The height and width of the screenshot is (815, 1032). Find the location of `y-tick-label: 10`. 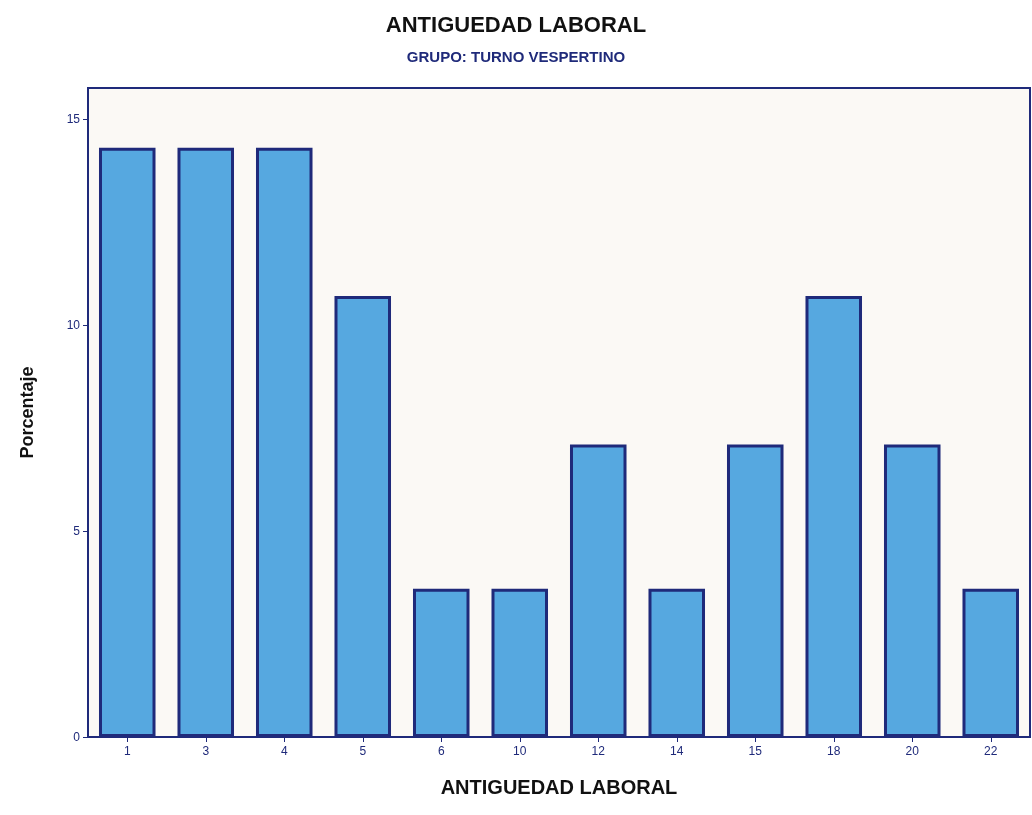

y-tick-label: 10 is located at coordinates (73, 324).